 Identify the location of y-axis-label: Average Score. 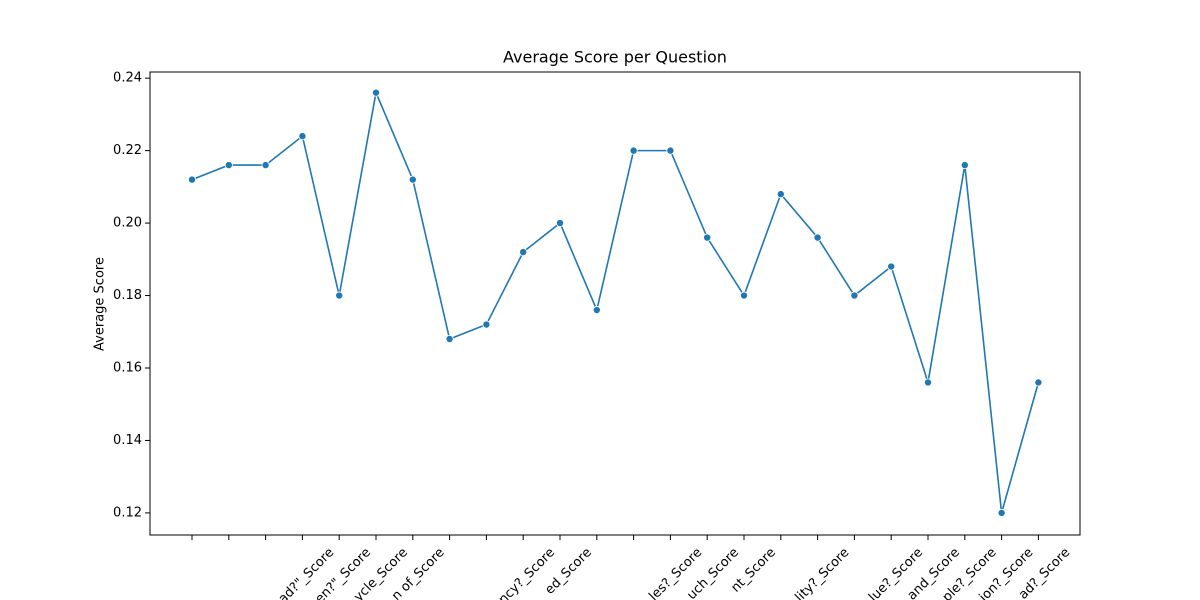
(100, 304).